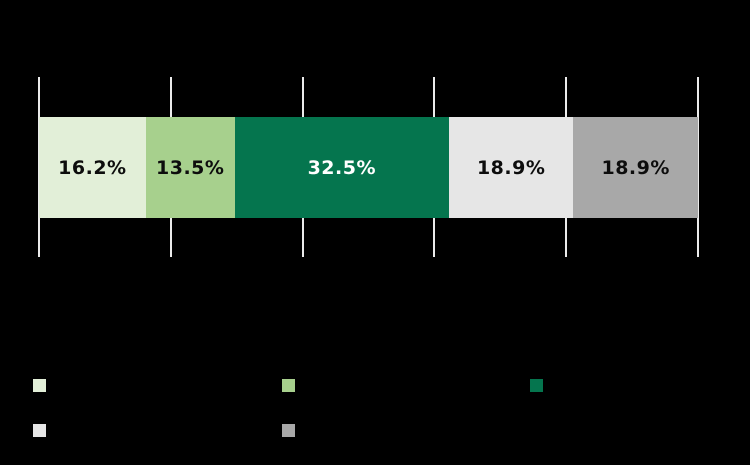 This screenshot has height=465, width=750. I want to click on bar-segment-5: 18.9%, so click(635, 167).